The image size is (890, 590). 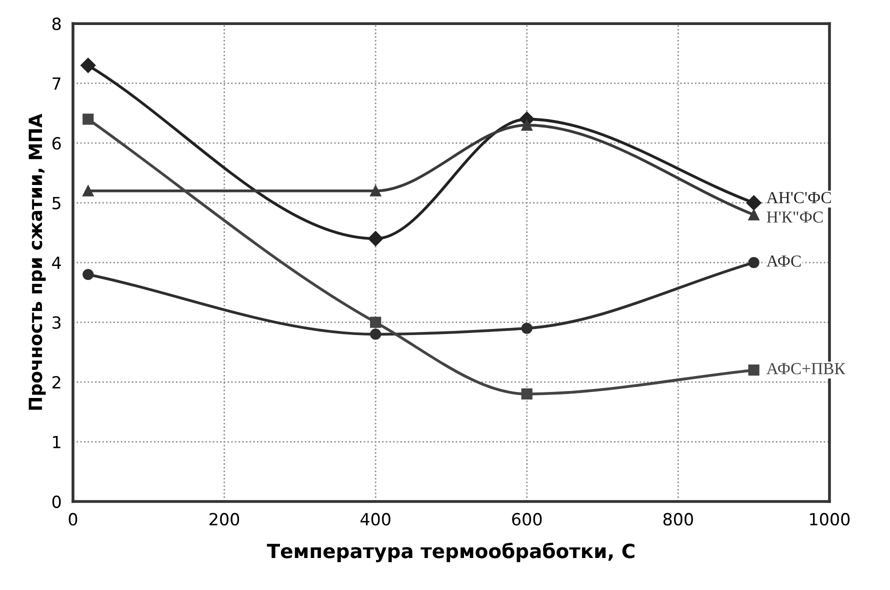 What do you see at coordinates (56, 203) in the screenshot?
I see `y-tick-label: 5` at bounding box center [56, 203].